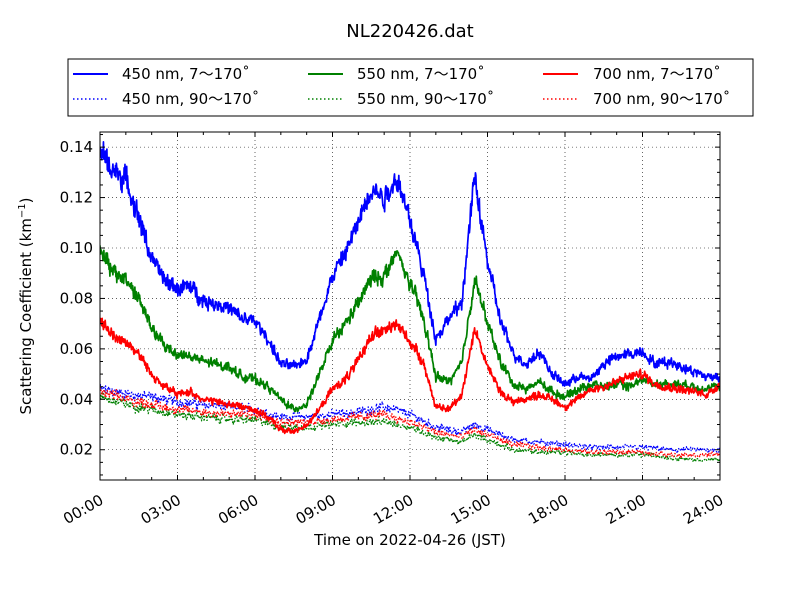 This screenshot has width=800, height=600. Describe the element at coordinates (425, 99) in the screenshot. I see `legend-label-550-dotted: 550 nm, 90～170˚` at that location.